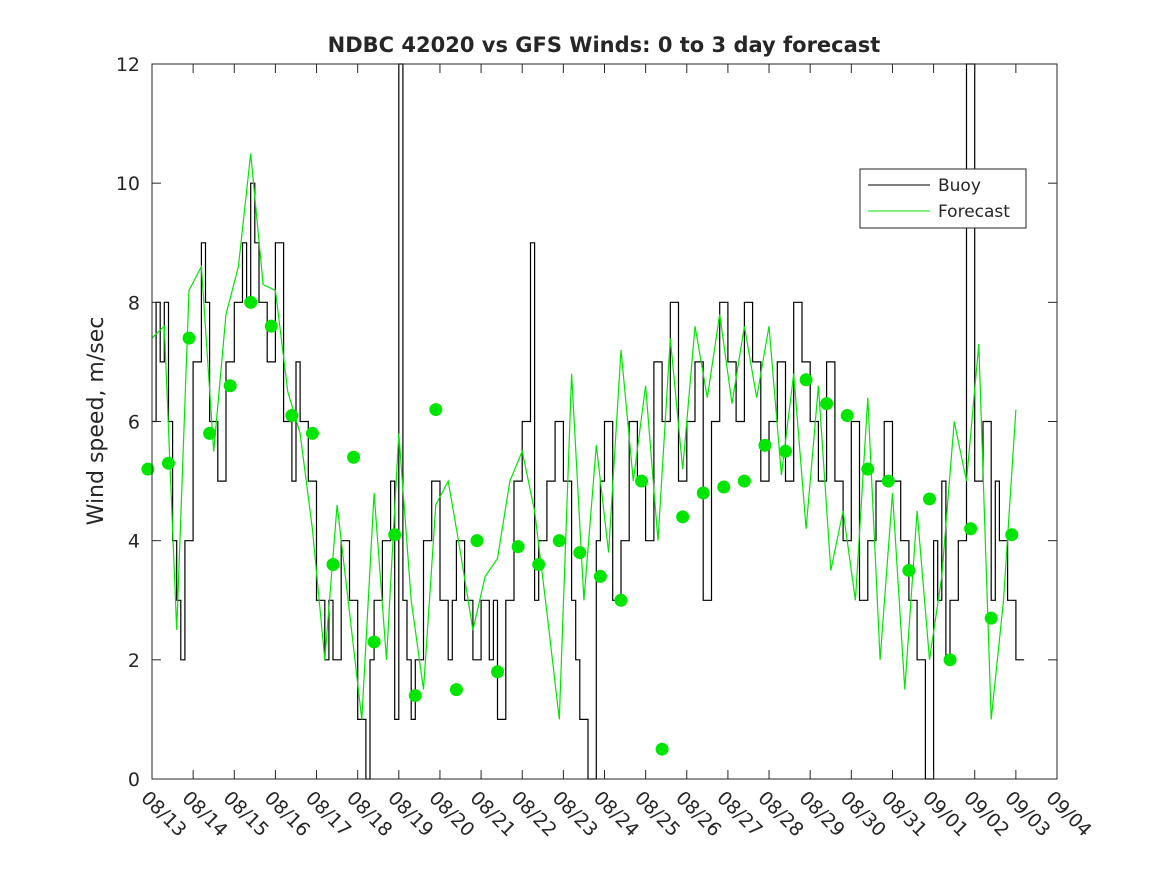 Image resolution: width=1167 pixels, height=875 pixels. What do you see at coordinates (96, 421) in the screenshot?
I see `y-axis-label: Wind speed, m/sec` at bounding box center [96, 421].